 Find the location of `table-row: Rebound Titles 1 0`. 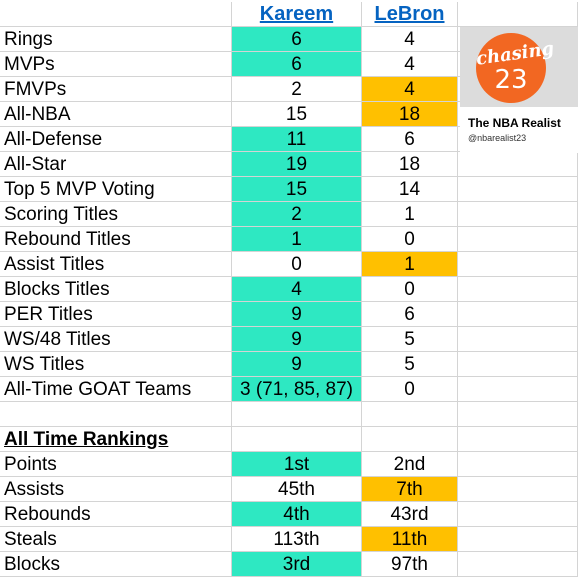

table-row: Rebound Titles 1 0 is located at coordinates (289, 239).